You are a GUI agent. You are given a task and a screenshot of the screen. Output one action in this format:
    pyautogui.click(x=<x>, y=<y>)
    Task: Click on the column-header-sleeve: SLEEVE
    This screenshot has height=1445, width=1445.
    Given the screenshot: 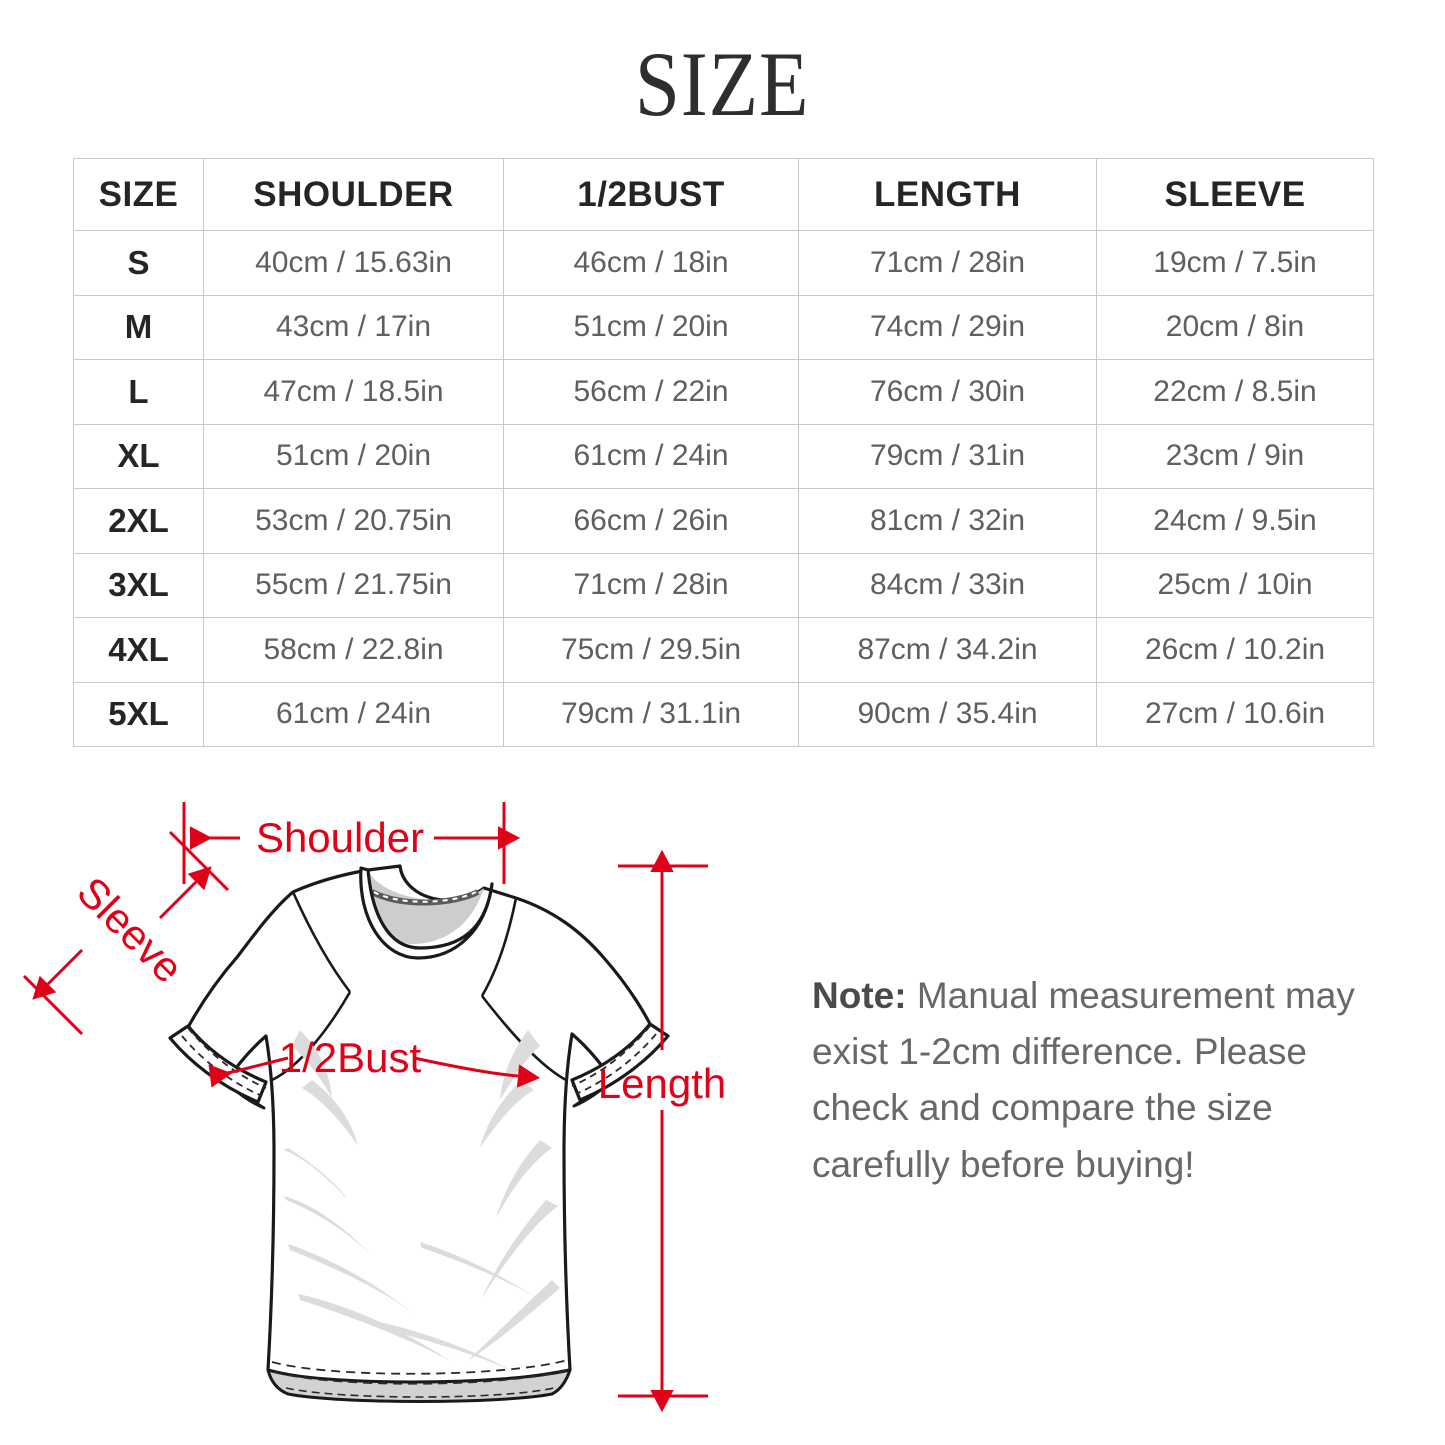 What is the action you would take?
    pyautogui.click(x=1235, y=194)
    